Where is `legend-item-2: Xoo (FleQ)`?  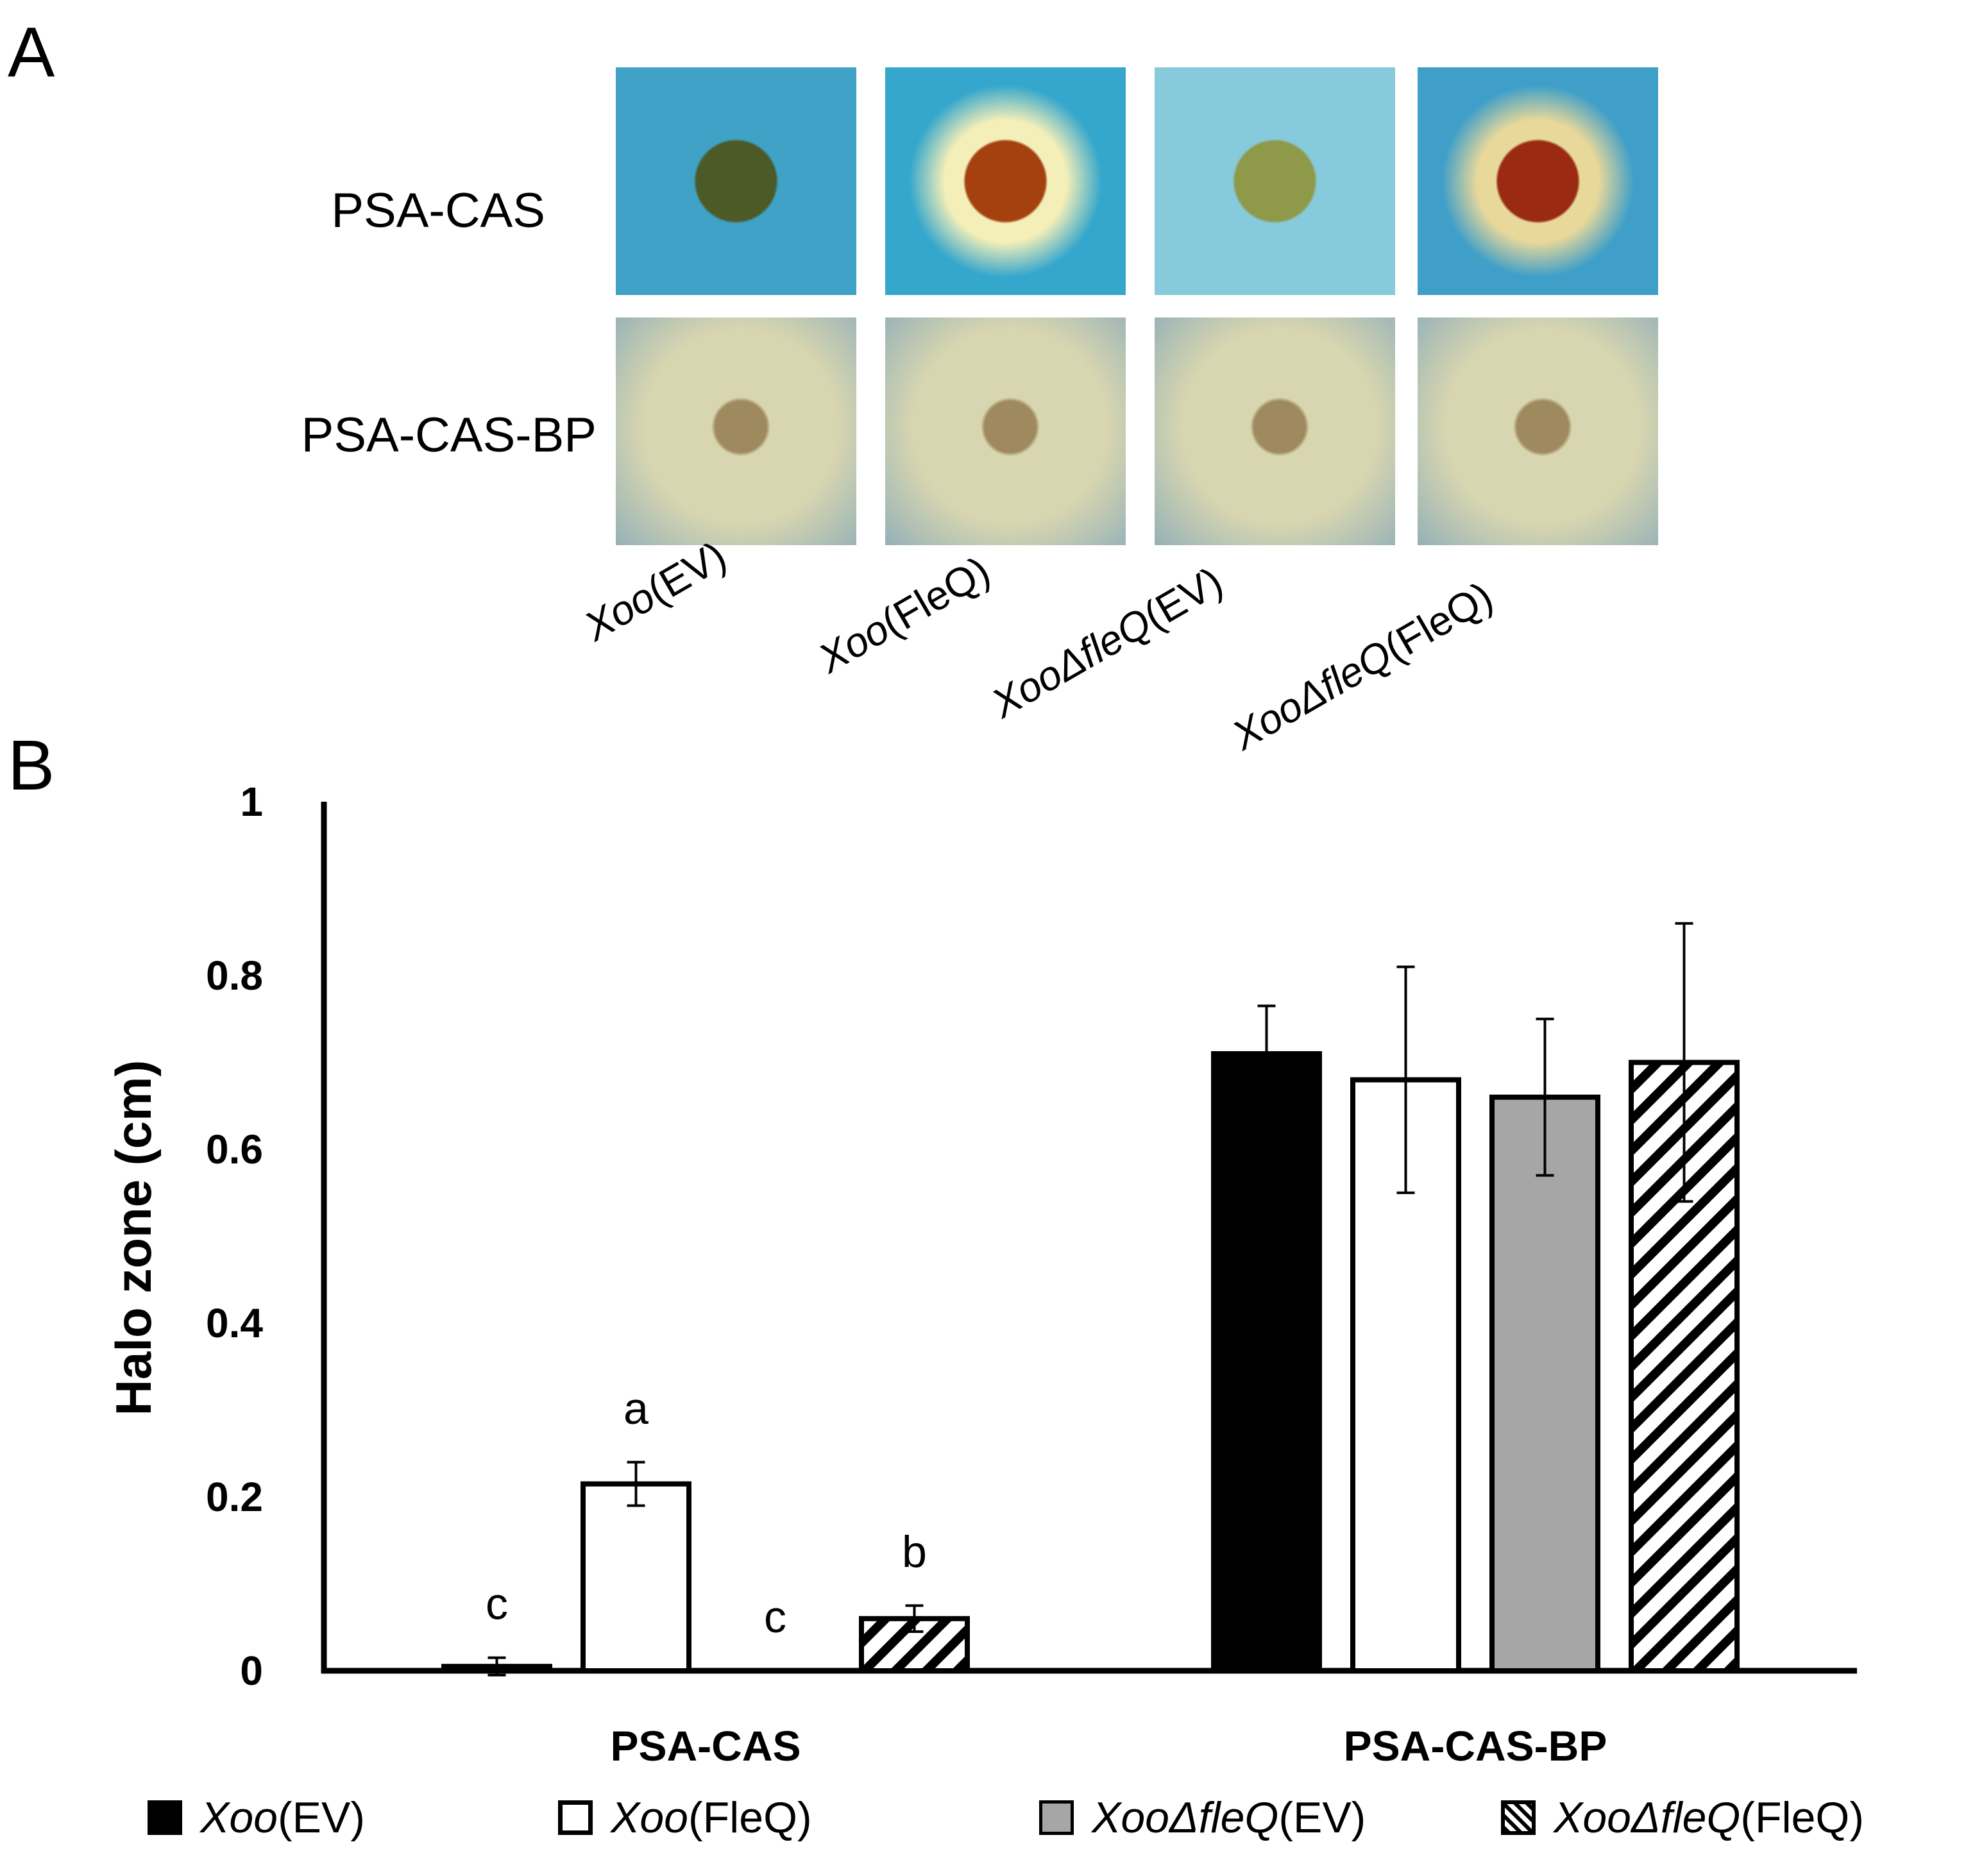 legend-item-2: Xoo (FleQ) is located at coordinates (685, 1818).